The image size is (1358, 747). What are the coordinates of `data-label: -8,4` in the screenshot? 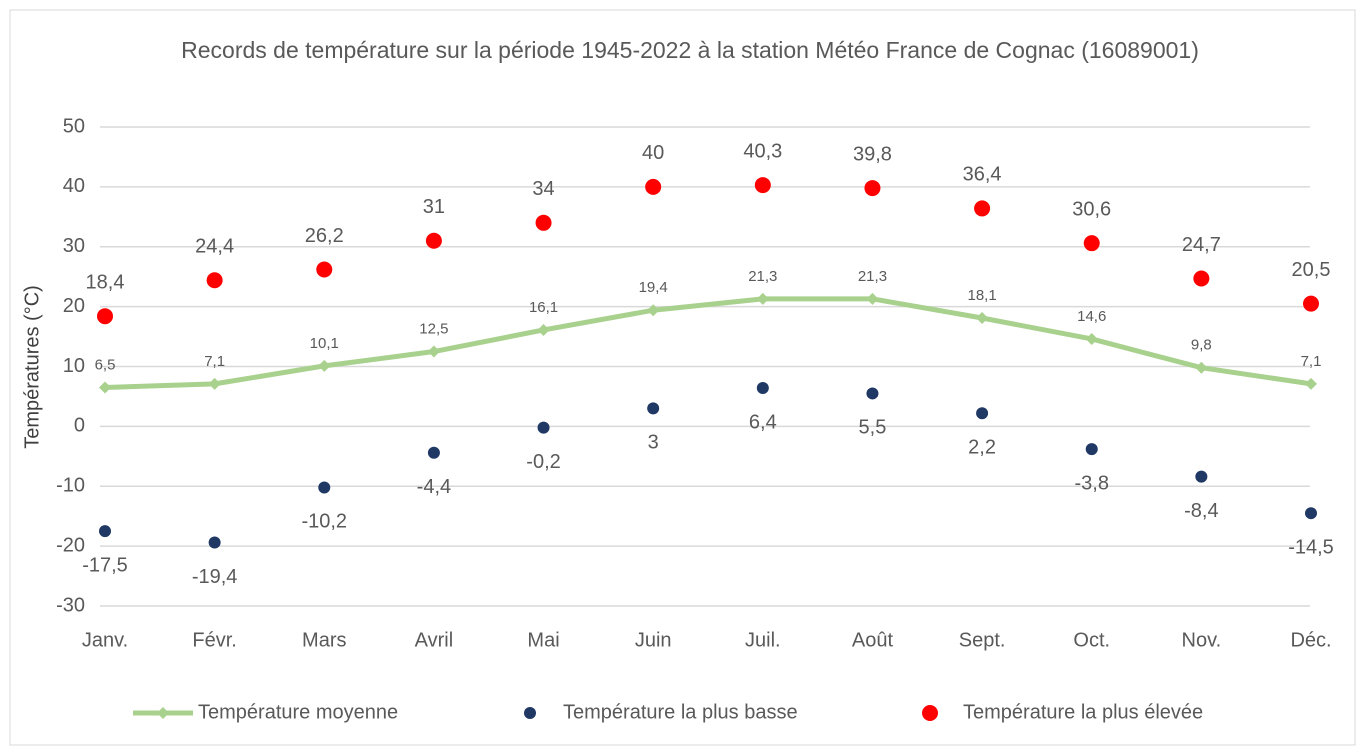 It's located at (1201, 511).